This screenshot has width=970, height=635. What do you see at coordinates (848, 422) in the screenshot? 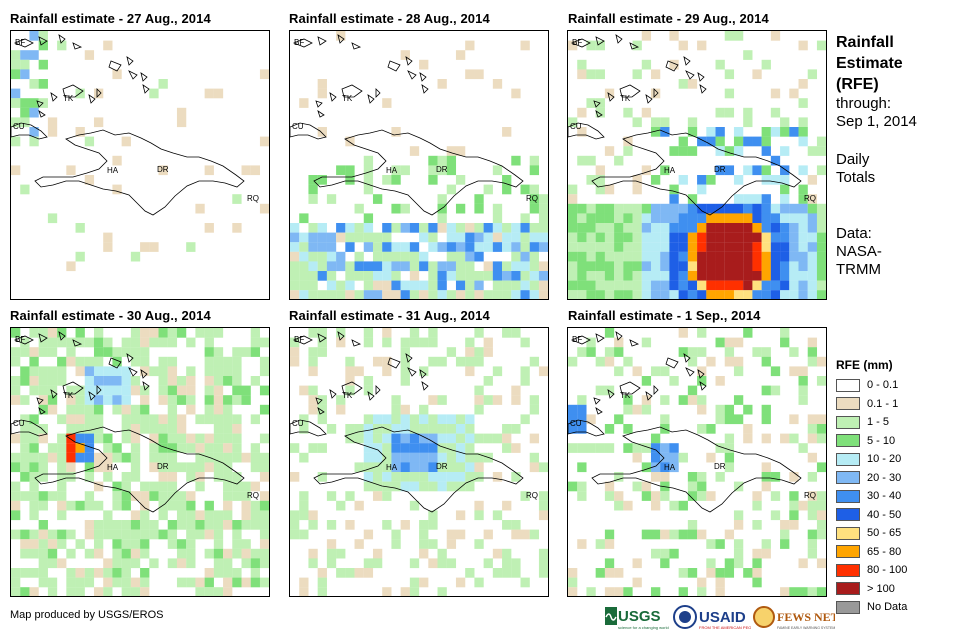
I see `legend-swatch` at bounding box center [848, 422].